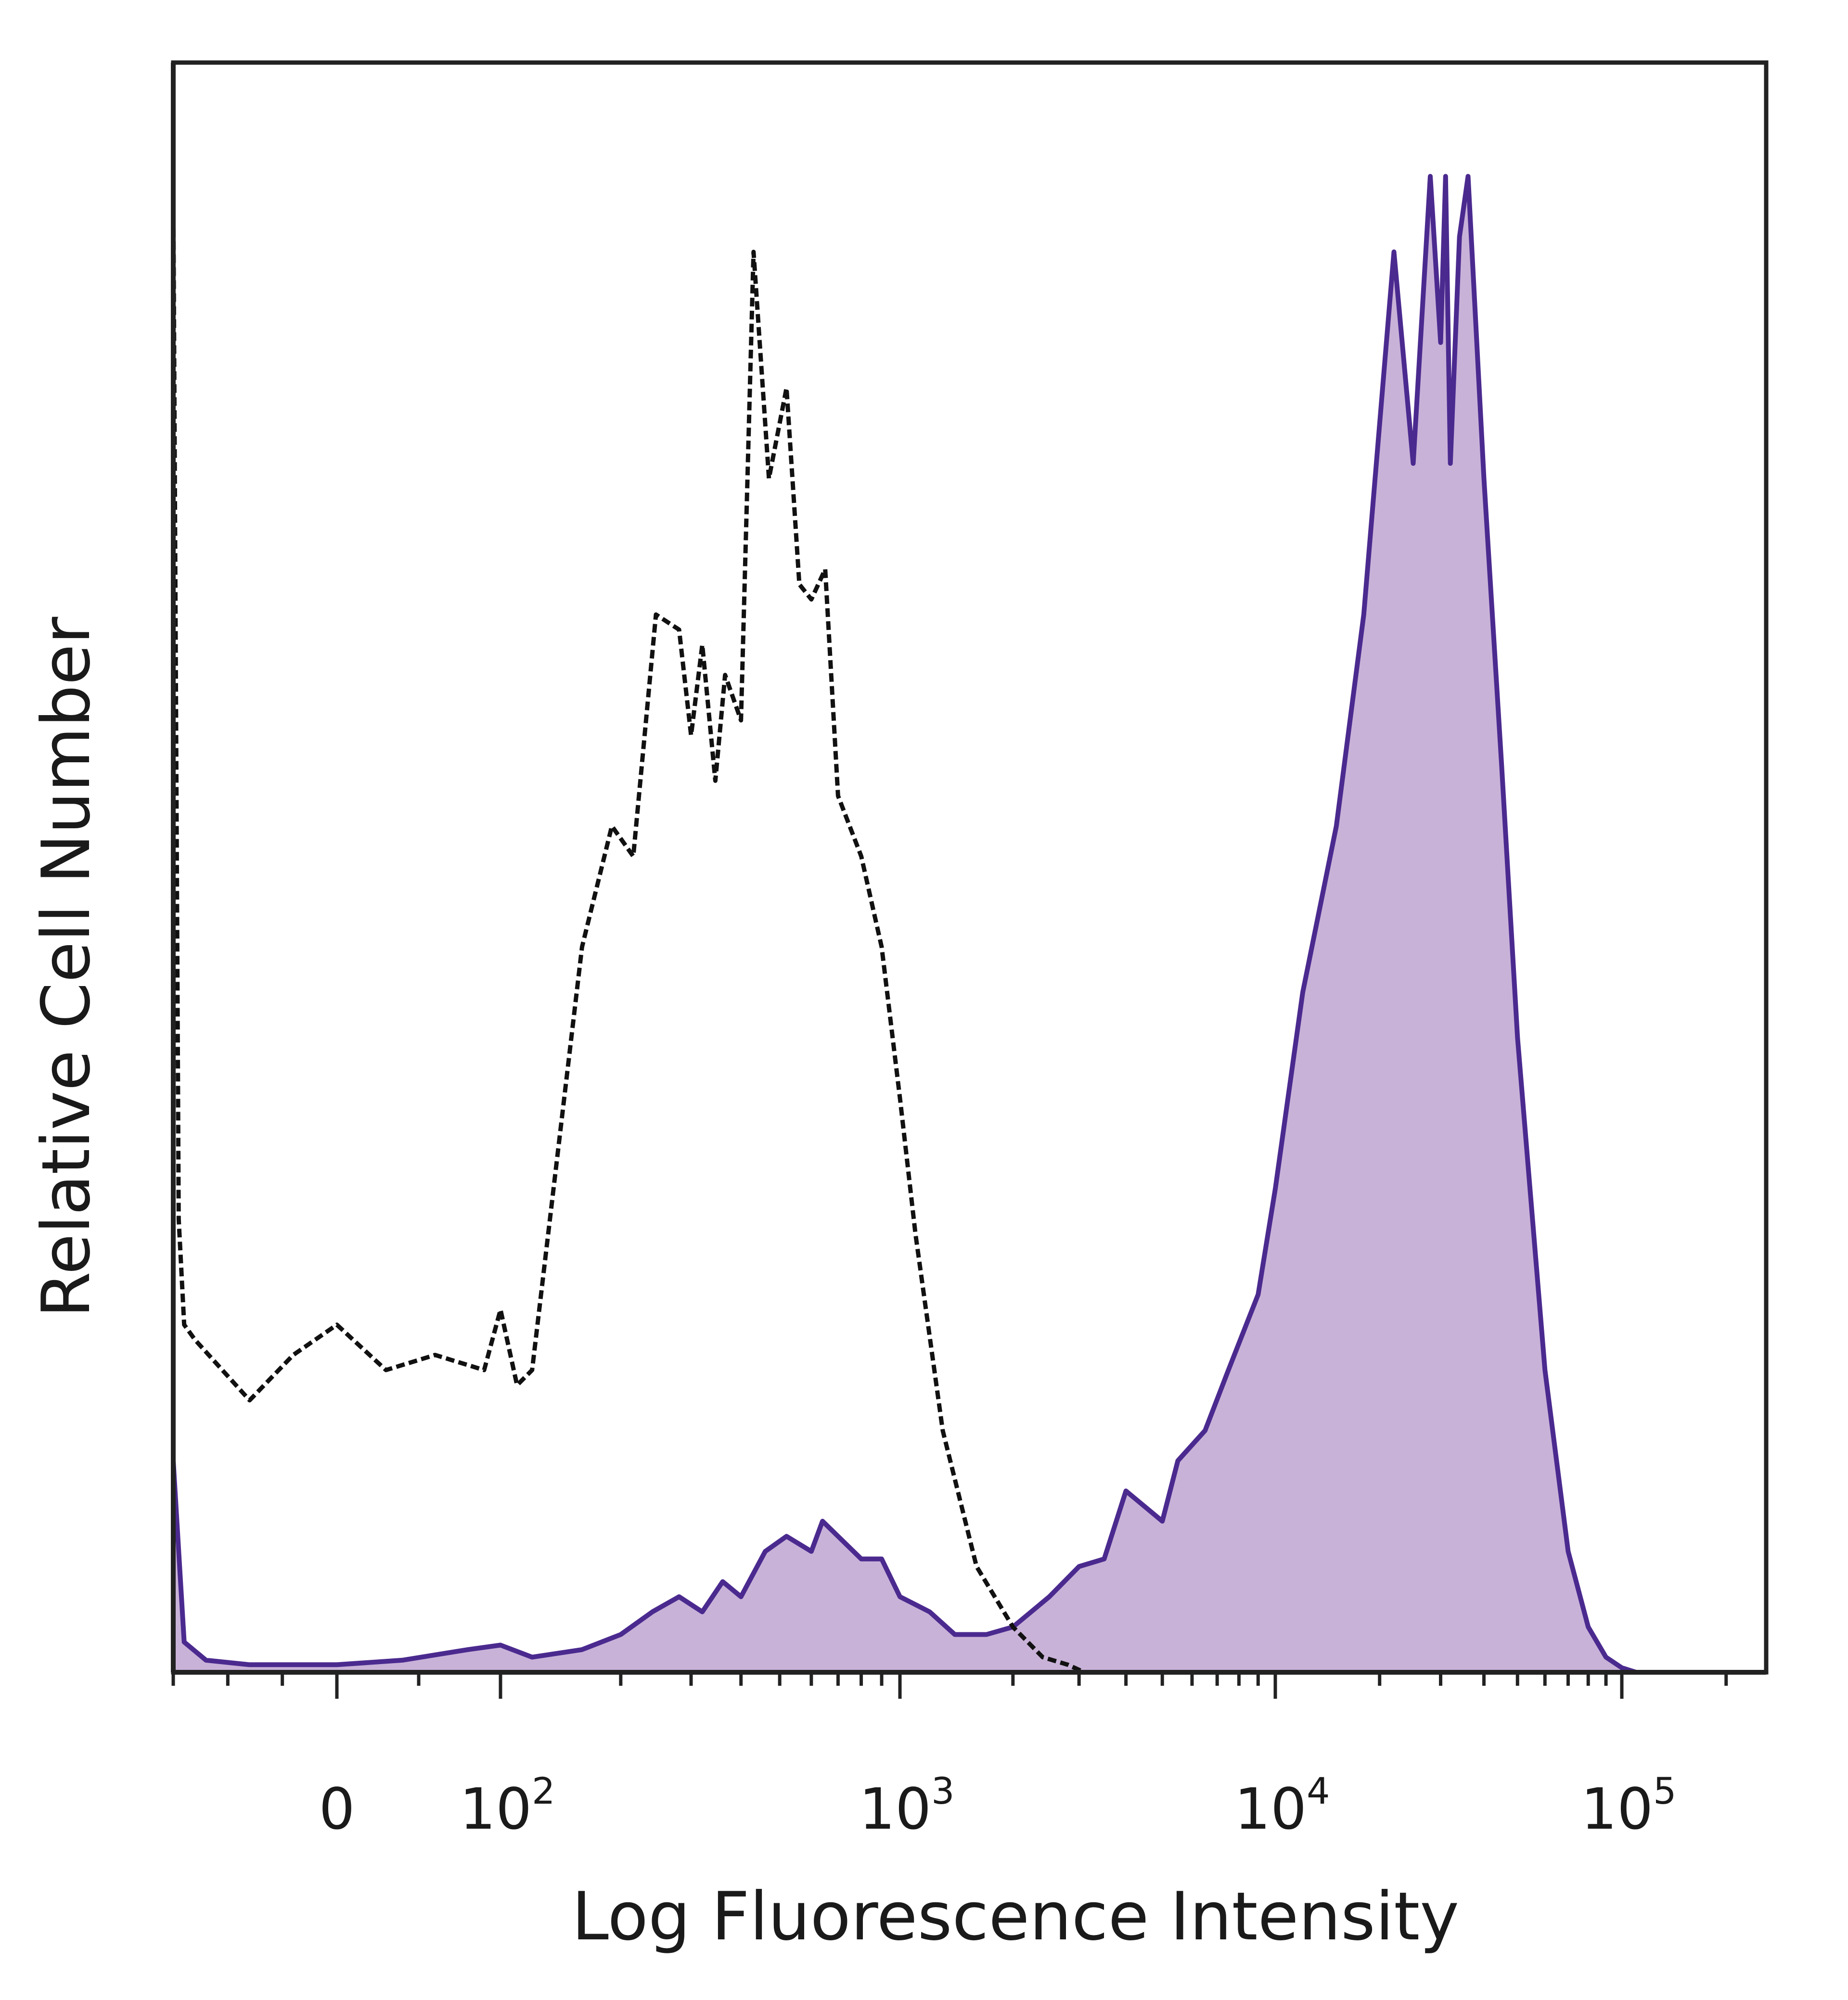 Image resolution: width=1848 pixels, height=2000 pixels. What do you see at coordinates (949, 1685) in the screenshot?
I see `x-axis-ticks` at bounding box center [949, 1685].